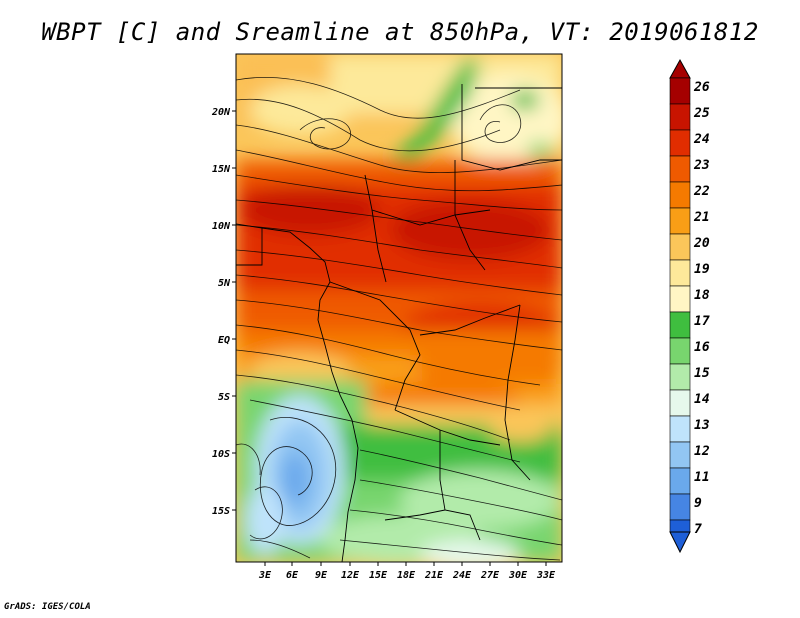  Describe the element at coordinates (462, 575) in the screenshot. I see `lon-label: 24E` at that location.